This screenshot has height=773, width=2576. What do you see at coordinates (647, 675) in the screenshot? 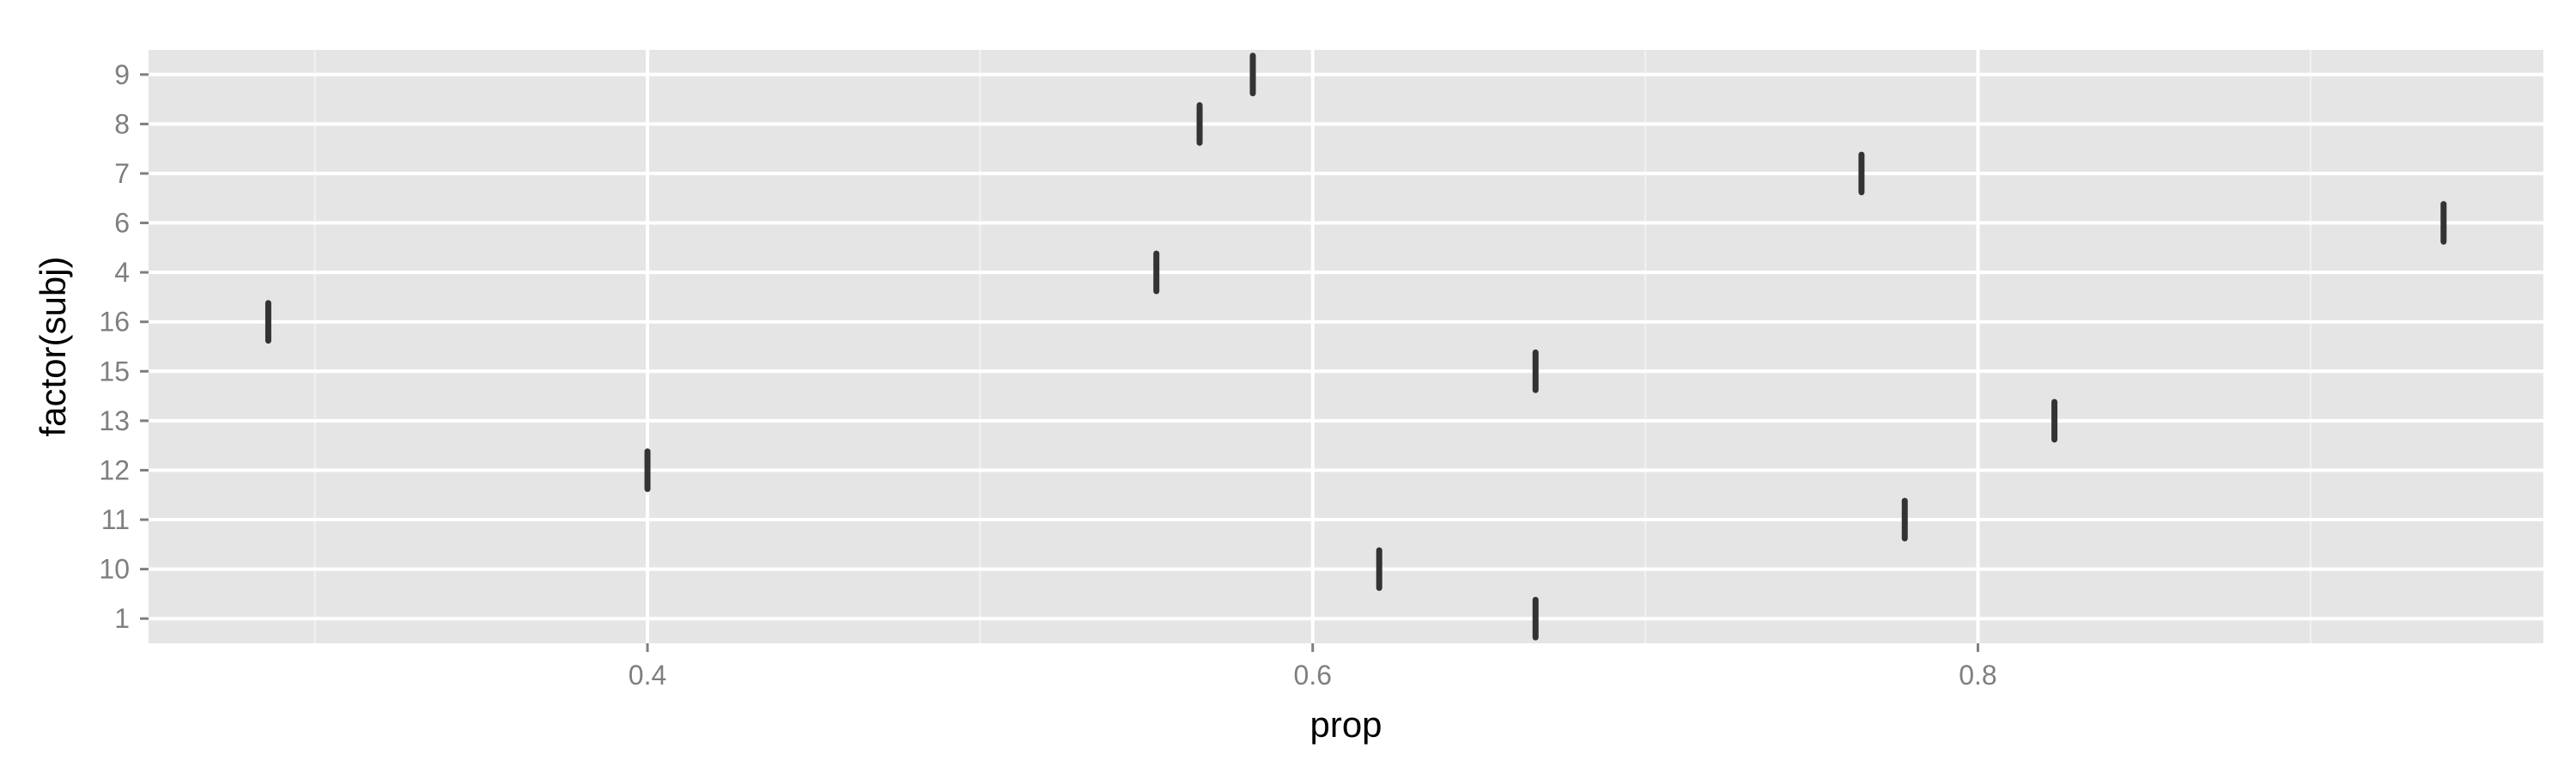
I see `x-tick-label: 0.4` at bounding box center [647, 675].